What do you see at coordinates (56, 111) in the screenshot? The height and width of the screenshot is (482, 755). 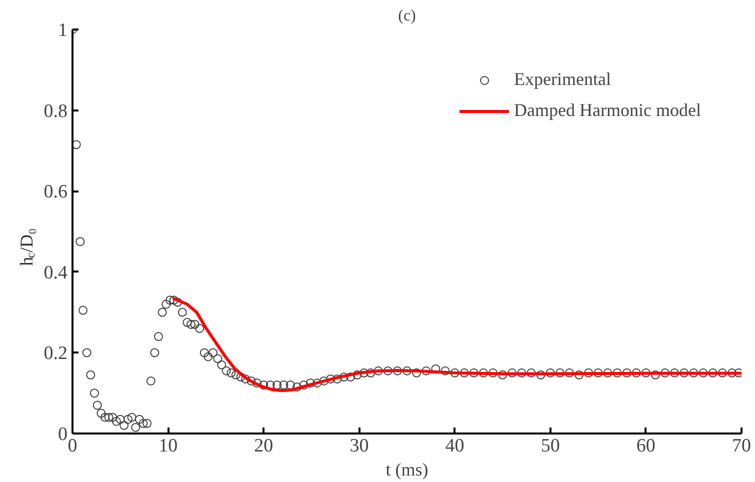 I see `y-tick-label: 0.8` at bounding box center [56, 111].